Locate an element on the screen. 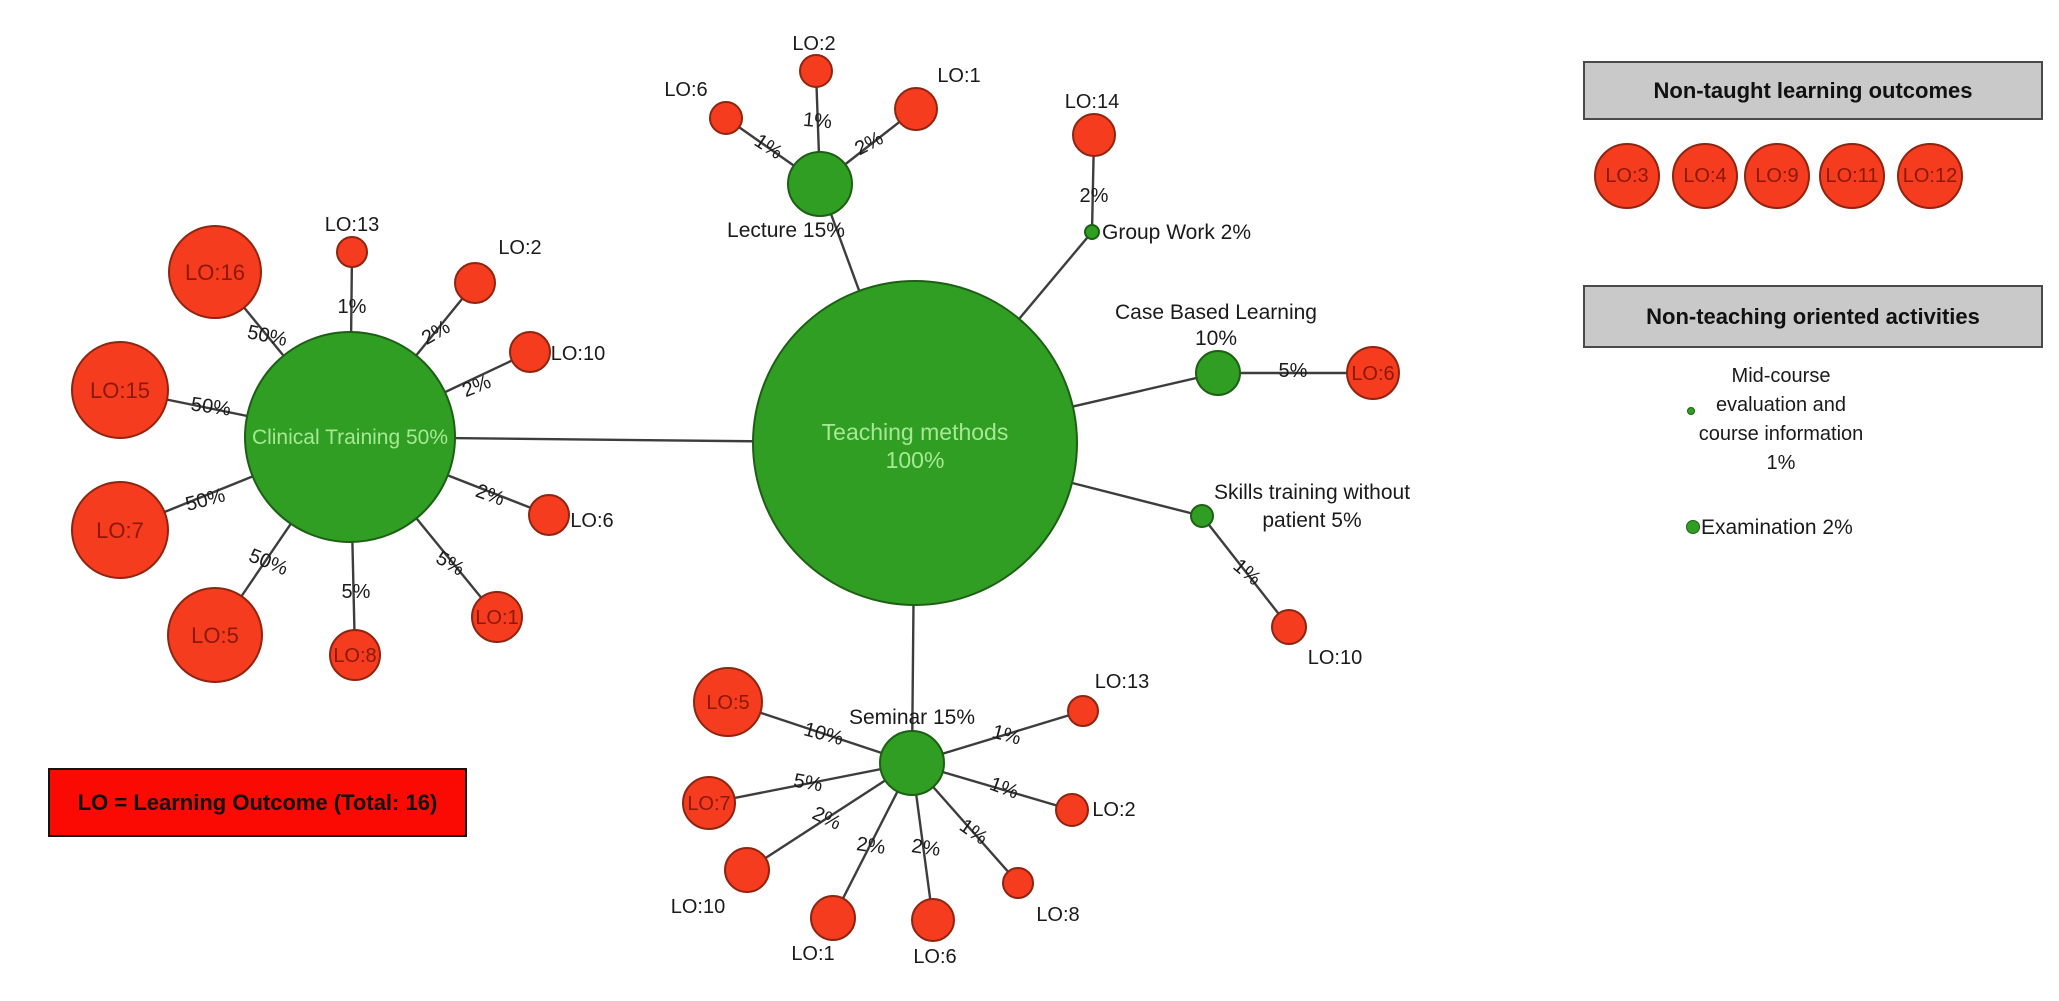 This screenshot has width=2059, height=1001. outcome-label-lo2-clinical: LO:2 is located at coordinates (519, 248).